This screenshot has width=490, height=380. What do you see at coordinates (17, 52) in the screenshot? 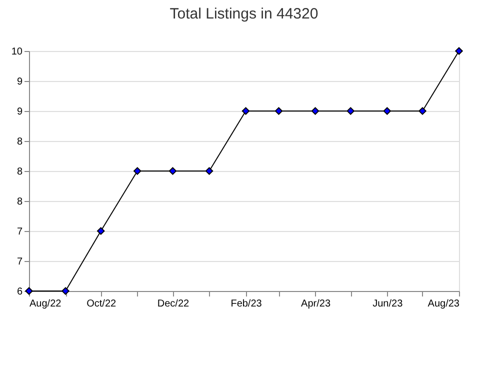
I see `y-tick-label: 10` at bounding box center [17, 52].